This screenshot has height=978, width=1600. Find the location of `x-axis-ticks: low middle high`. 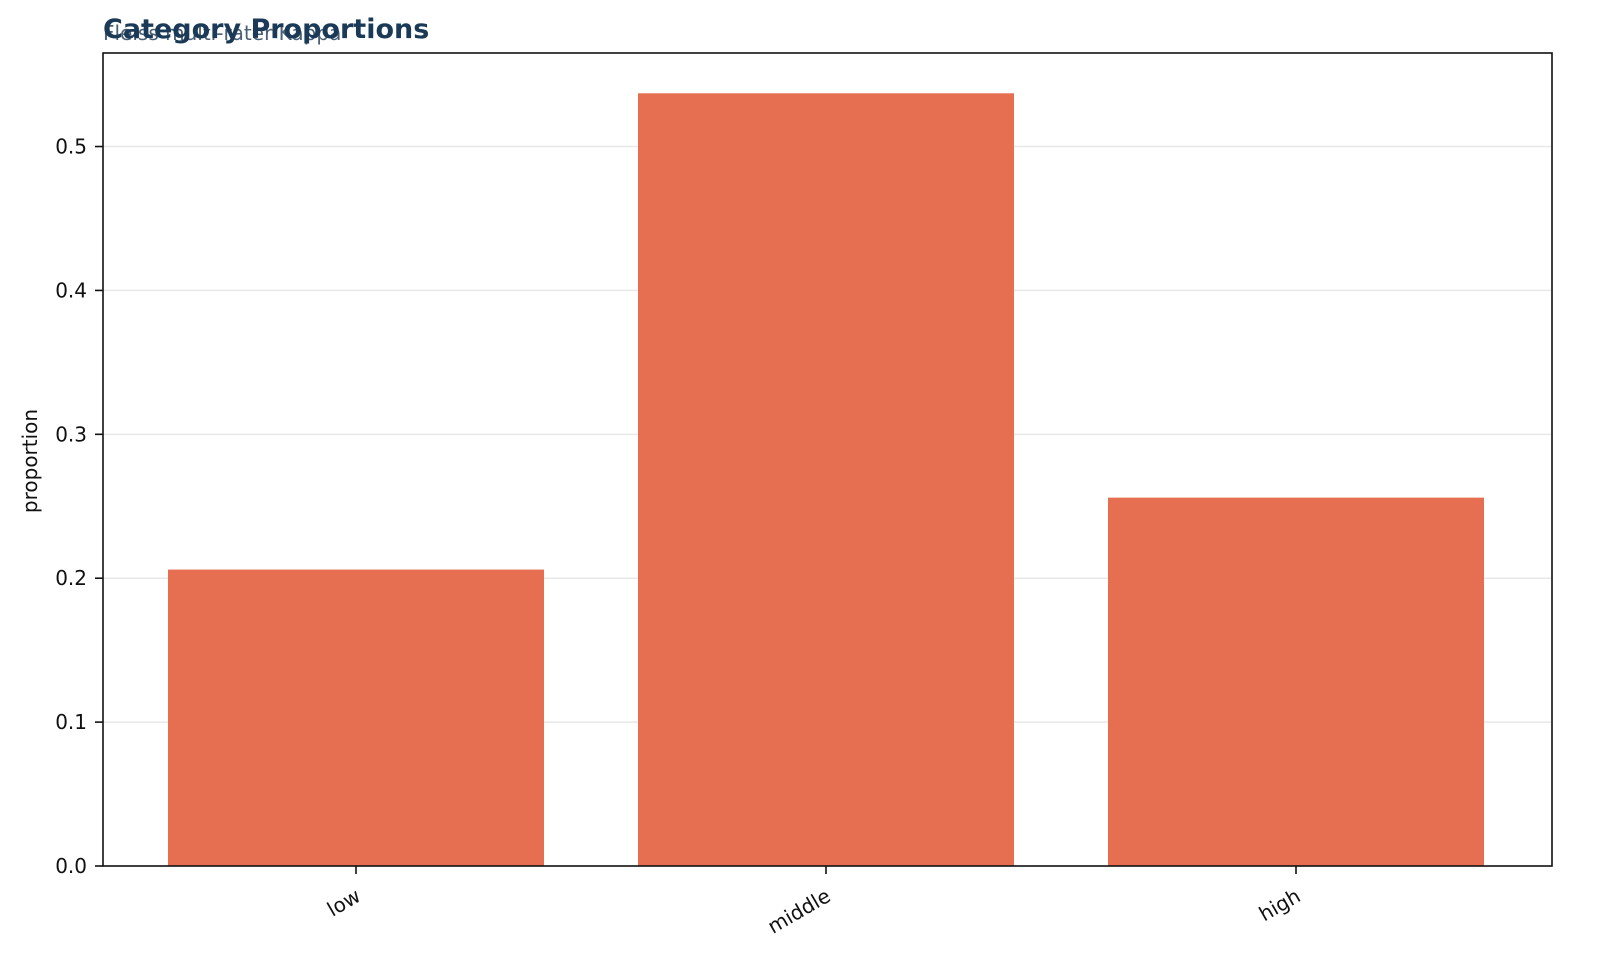

x-axis-ticks: low middle high is located at coordinates (814, 902).